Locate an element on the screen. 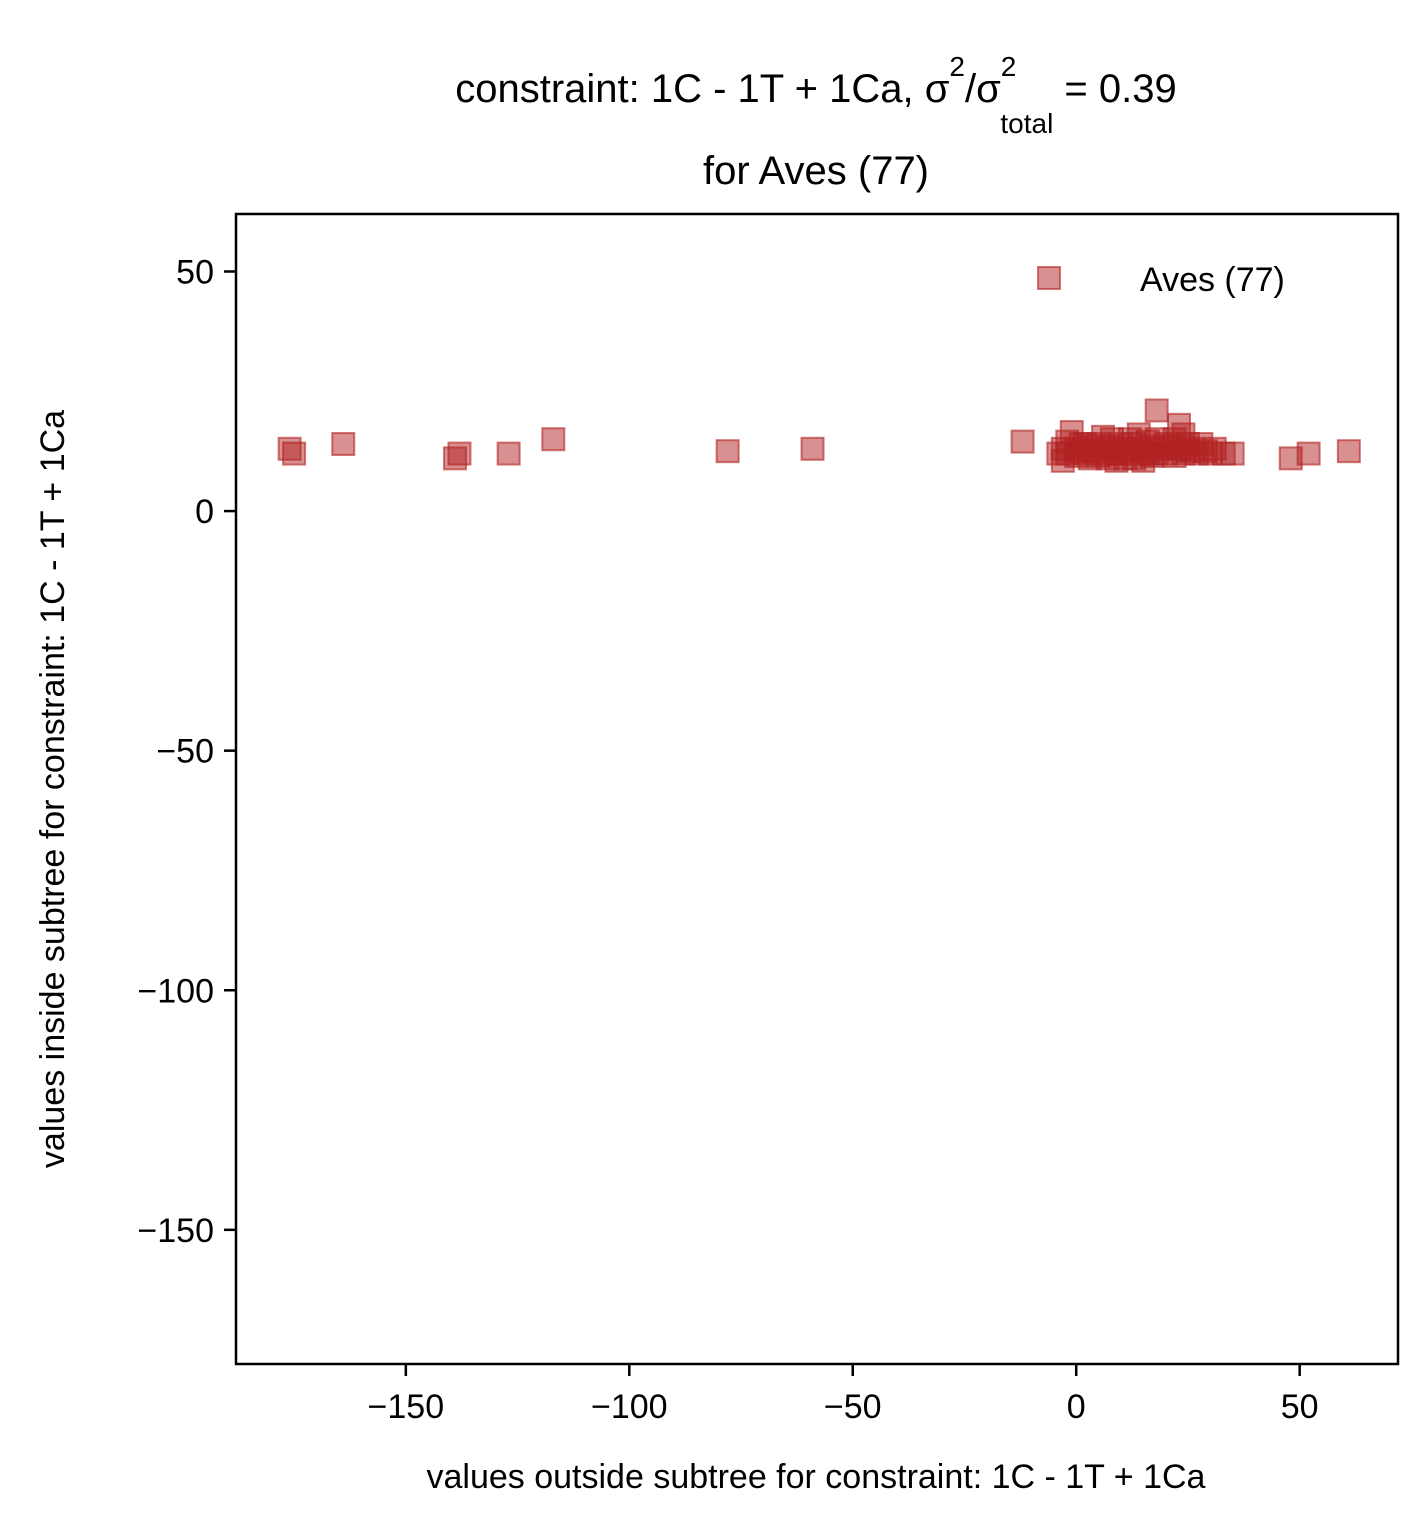  legend: Aves (77) is located at coordinates (1161, 280).